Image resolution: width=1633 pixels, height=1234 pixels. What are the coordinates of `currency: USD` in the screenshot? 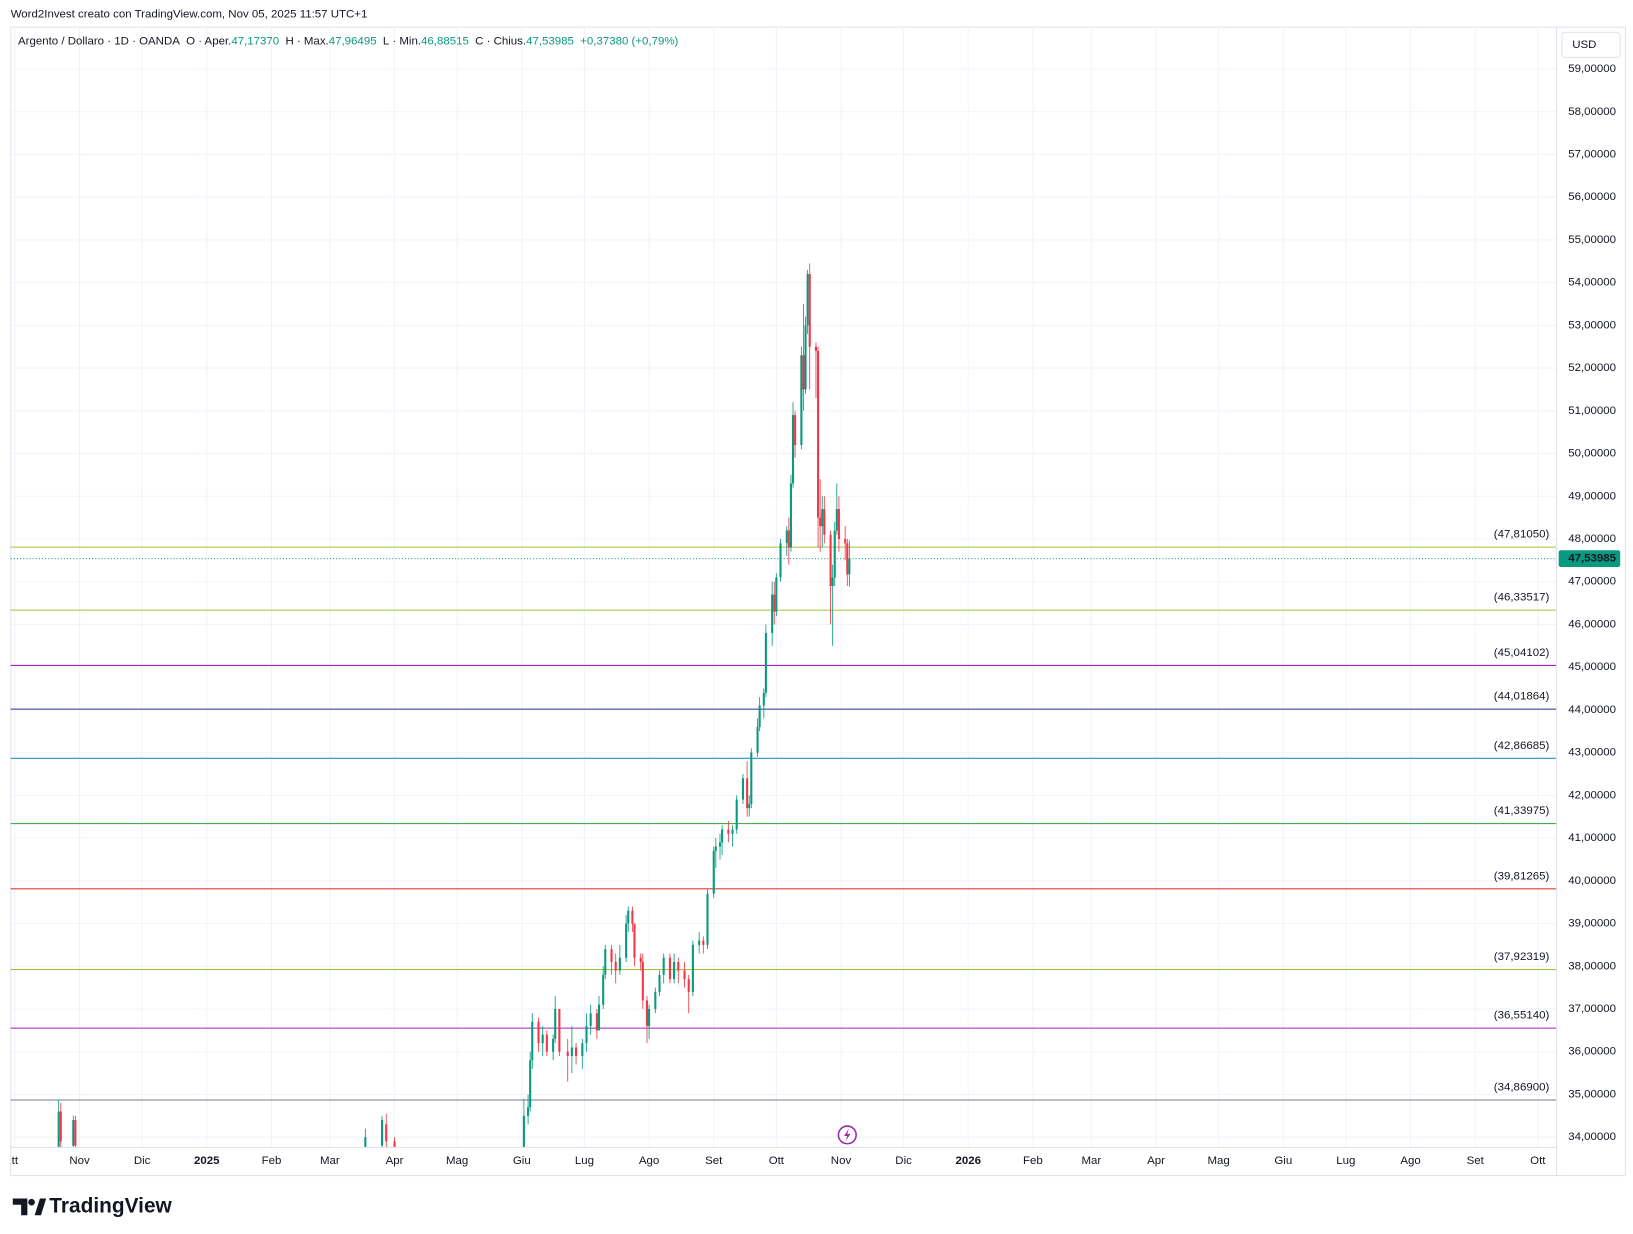 It's located at (1584, 45).